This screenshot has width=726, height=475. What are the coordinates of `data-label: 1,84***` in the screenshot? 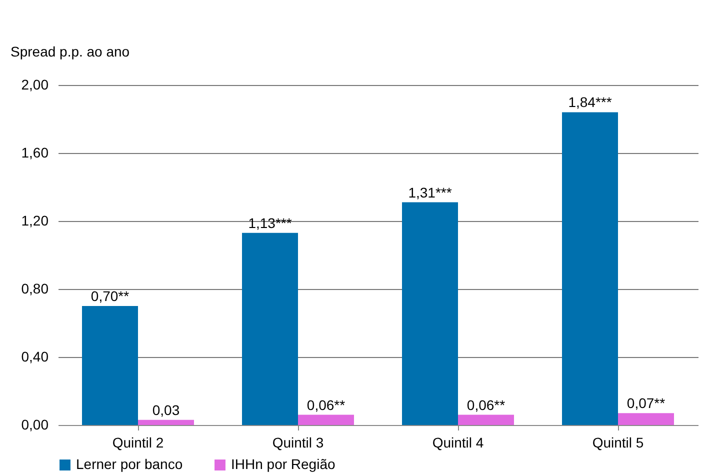 It's located at (590, 102).